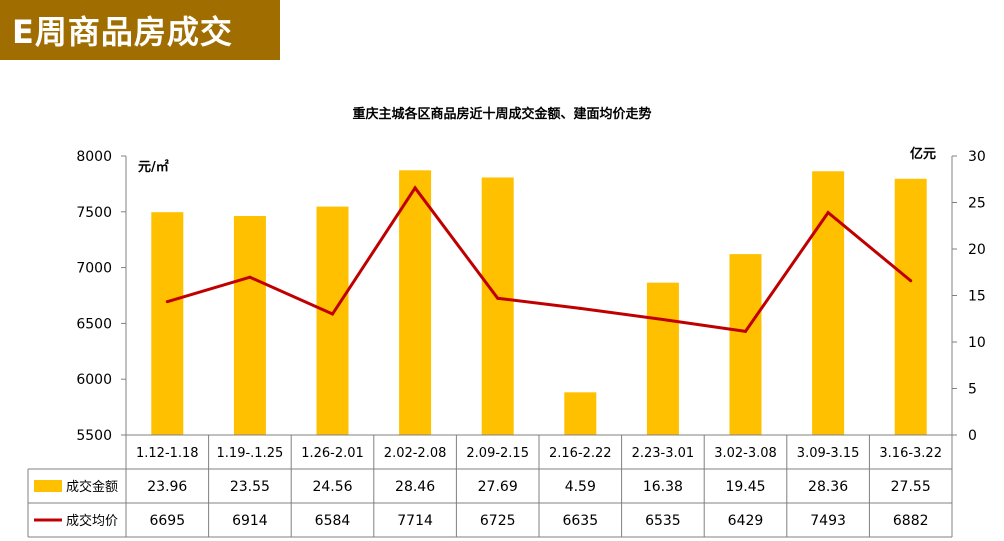  I want to click on right-axis-unit: 亿元, so click(923, 154).